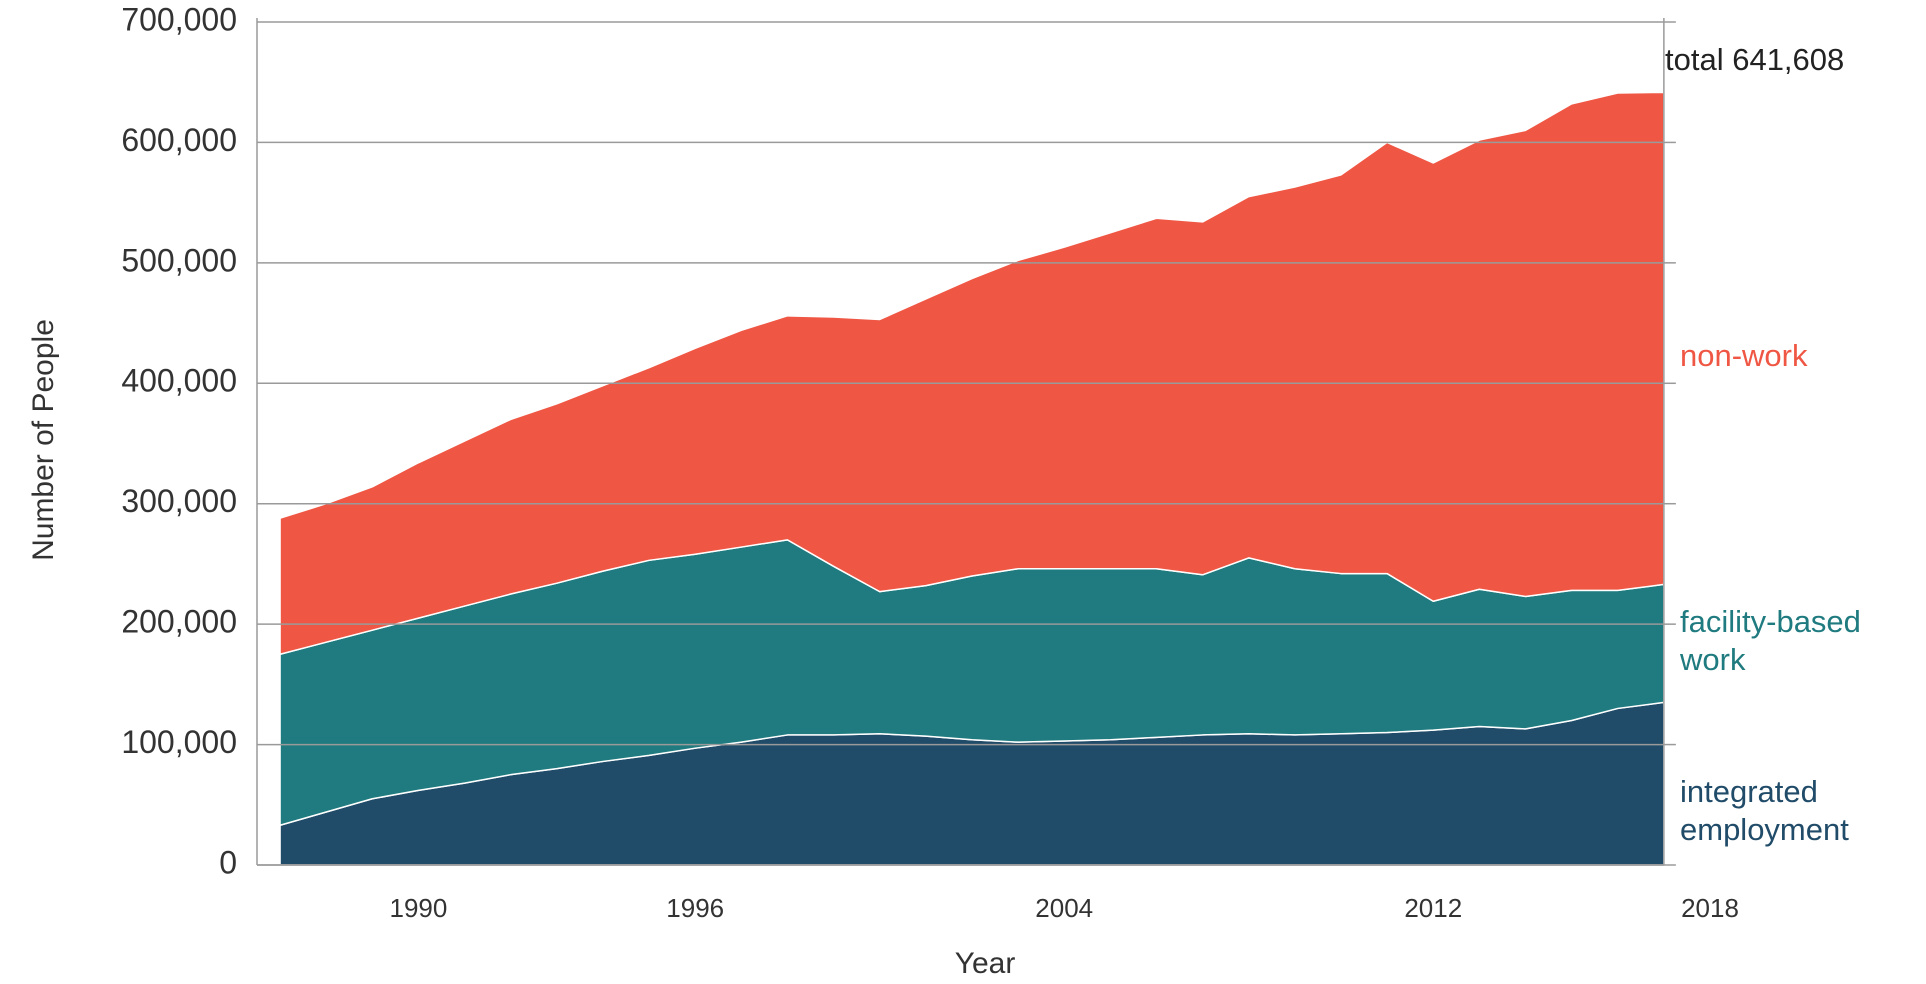 The image size is (1926, 984). I want to click on y-tick-label: 300,000, so click(179, 501).